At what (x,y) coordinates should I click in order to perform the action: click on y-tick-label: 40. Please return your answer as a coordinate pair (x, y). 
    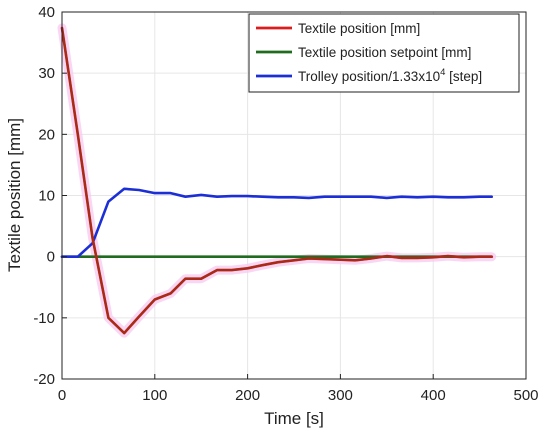
    Looking at the image, I should click on (46, 12).